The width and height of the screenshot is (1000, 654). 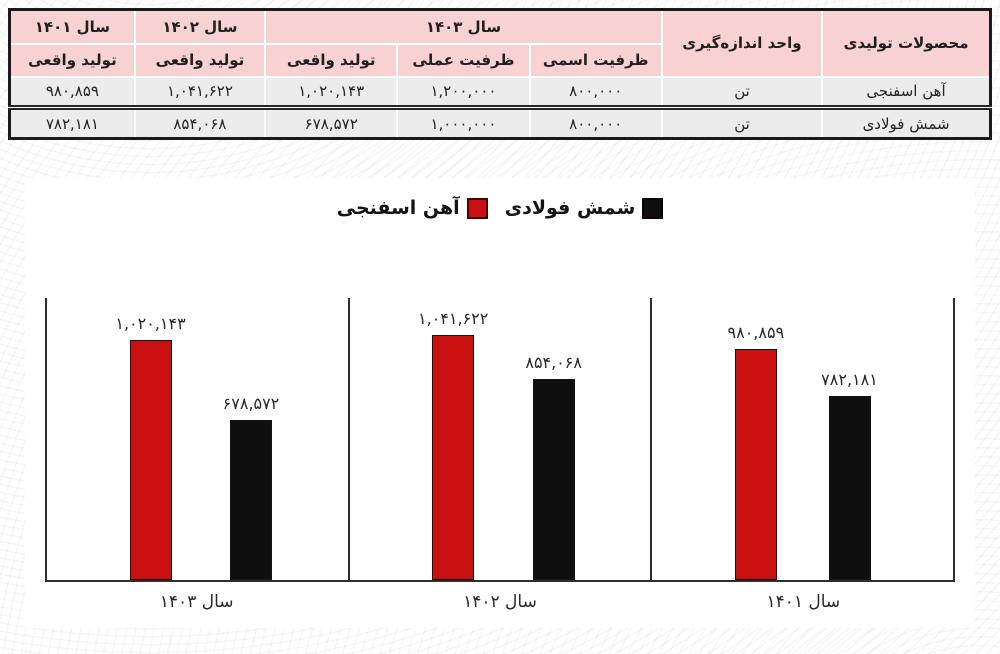 I want to click on bar-group-steel-ingot: ۷۸۲,۱۸۱, so click(x=849, y=475).